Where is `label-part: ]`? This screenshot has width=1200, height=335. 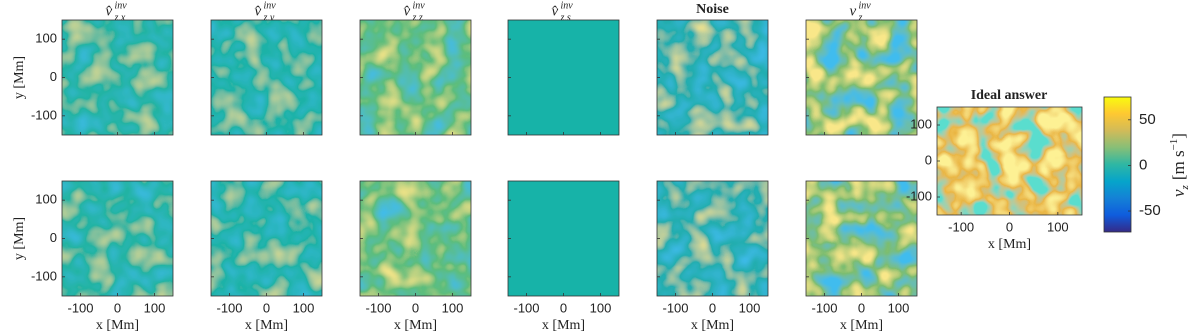 label-part: ] is located at coordinates (1178, 136).